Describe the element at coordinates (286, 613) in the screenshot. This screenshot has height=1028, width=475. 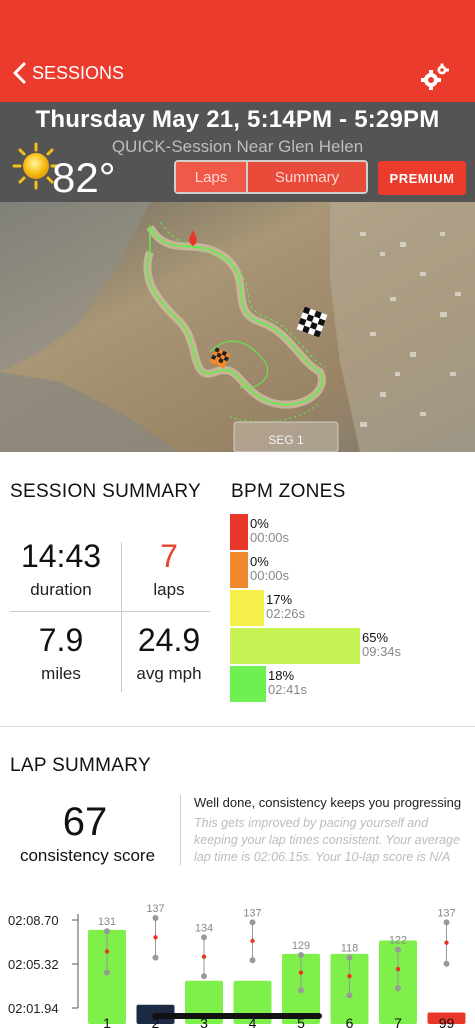
I see `bpm-zone-time: 02:26s` at that location.